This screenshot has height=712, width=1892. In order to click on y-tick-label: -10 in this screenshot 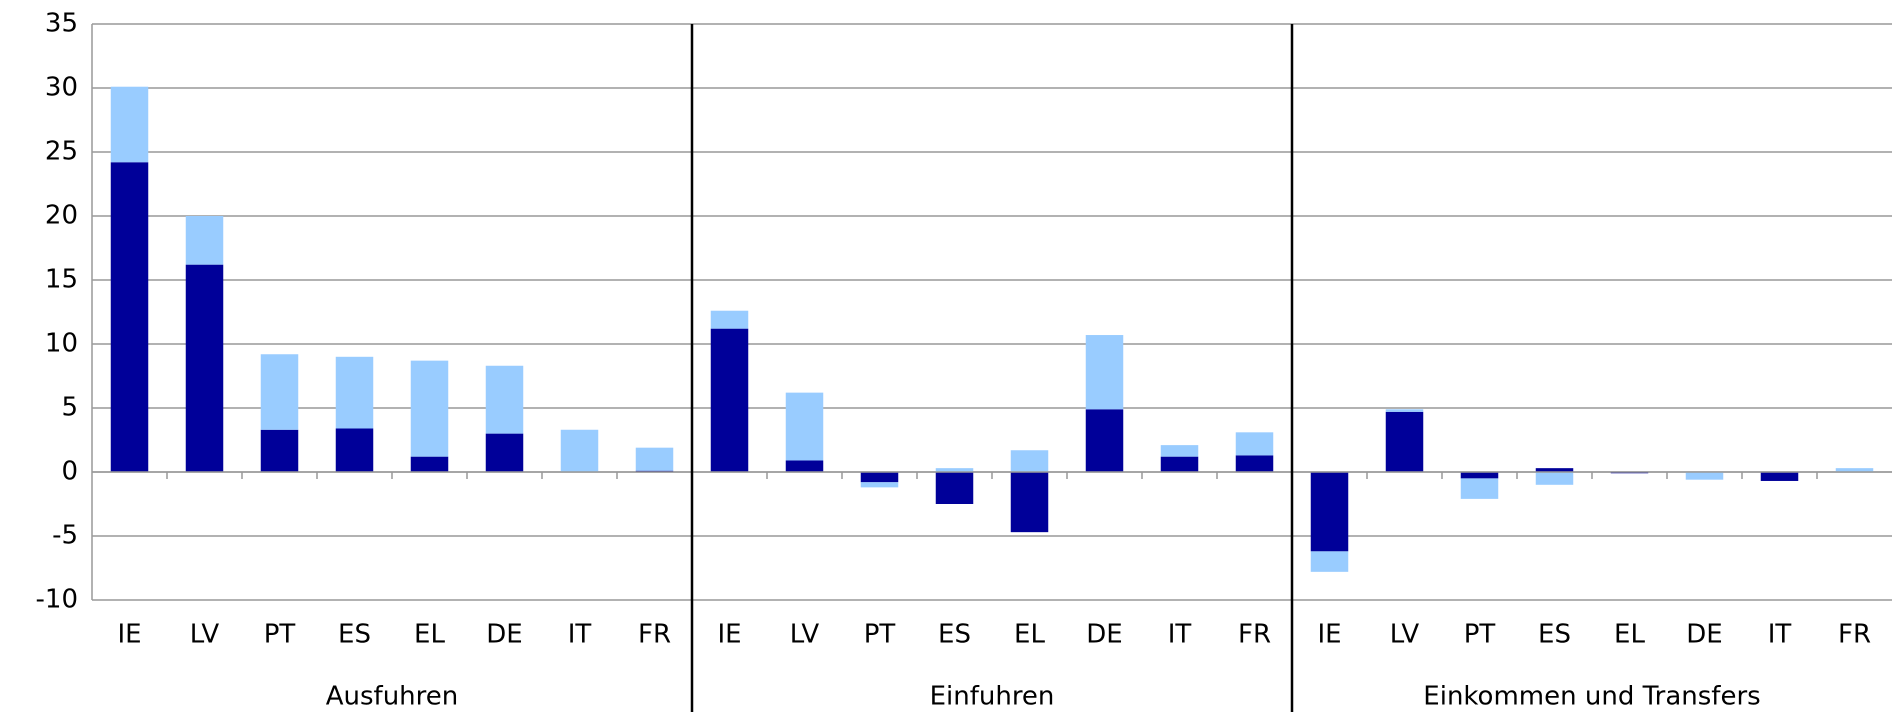, I will do `click(57, 600)`.